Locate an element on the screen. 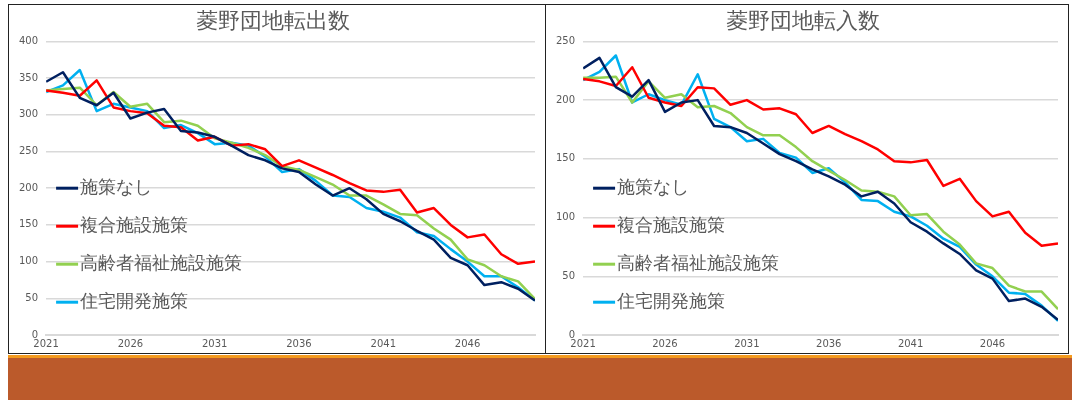 The height and width of the screenshot is (400, 1072). y-tick-label: 400 is located at coordinates (28, 40).